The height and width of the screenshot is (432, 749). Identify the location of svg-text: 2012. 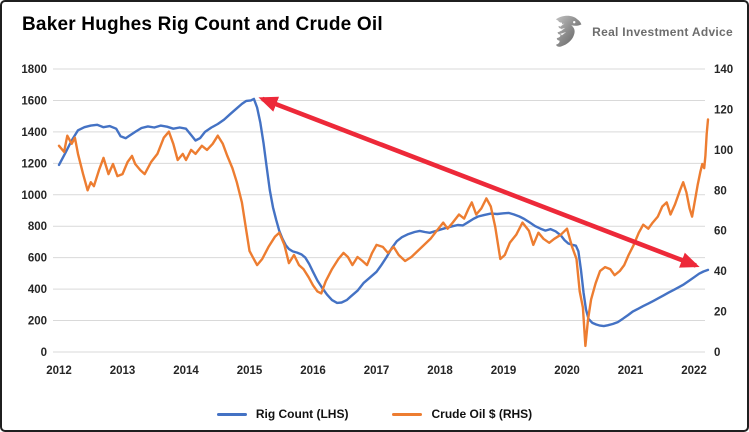
(59, 371).